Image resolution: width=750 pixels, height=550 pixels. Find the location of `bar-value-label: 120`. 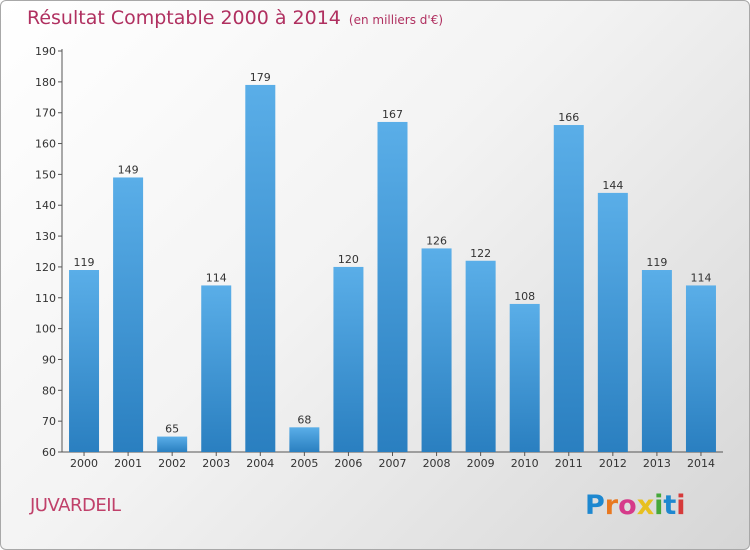

bar-value-label: 120 is located at coordinates (348, 259).